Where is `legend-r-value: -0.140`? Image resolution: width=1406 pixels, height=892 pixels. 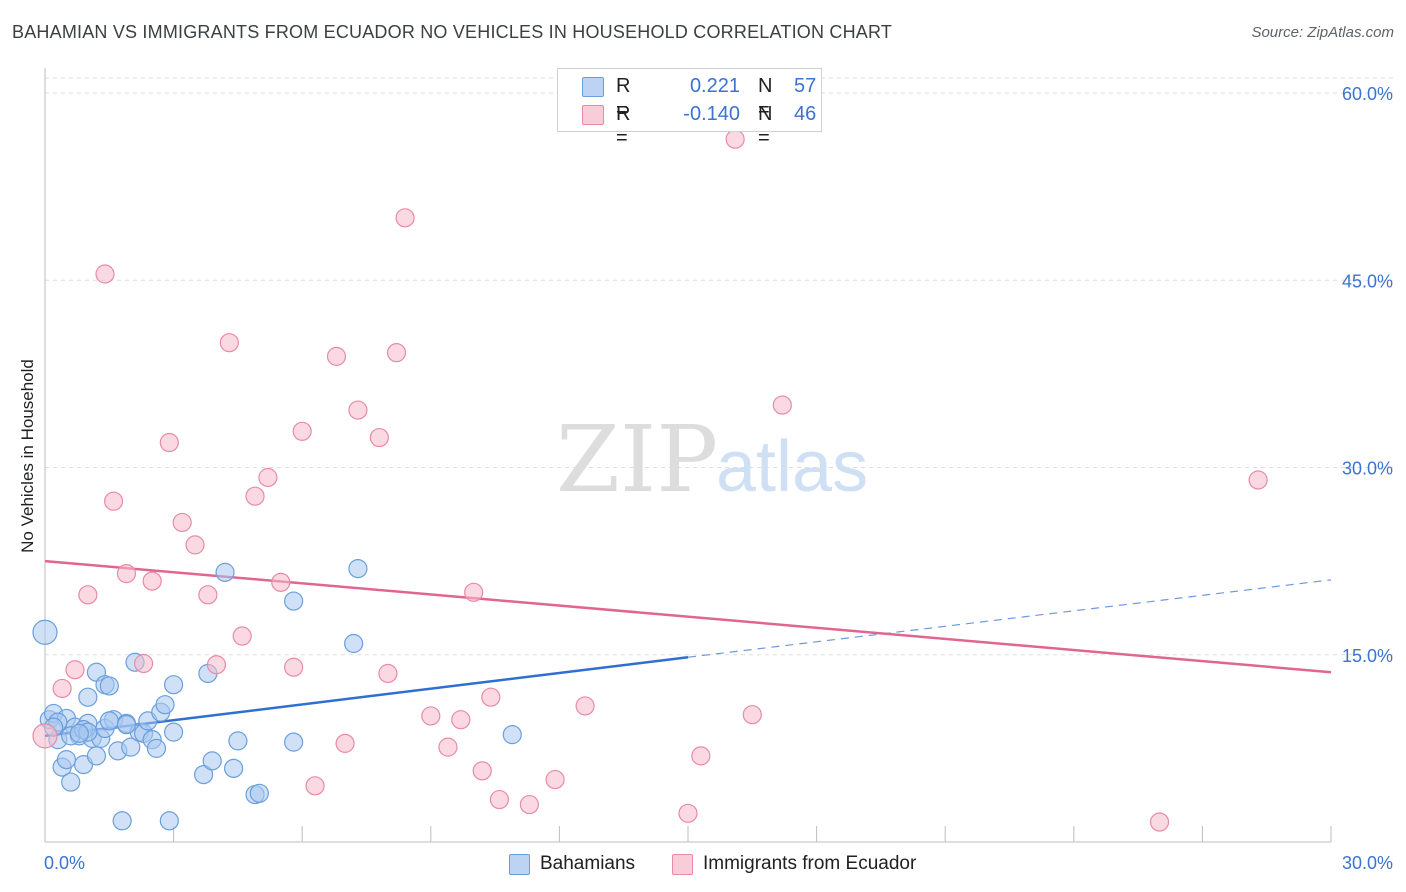 legend-r-value: -0.140 is located at coordinates (711, 114).